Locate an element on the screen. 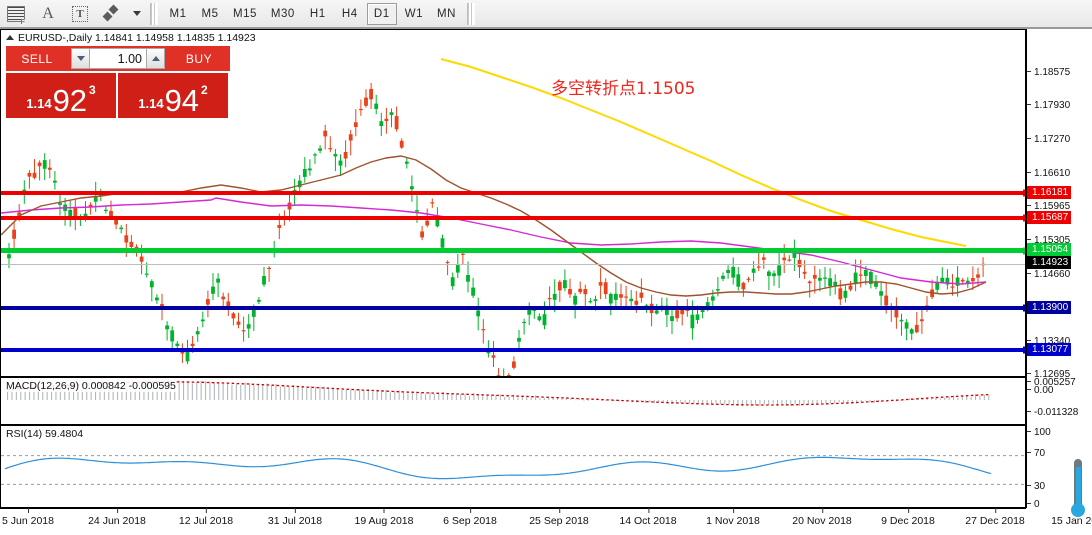 Image resolution: width=1092 pixels, height=535 pixels. date-tick: 24 Jun 2018 is located at coordinates (117, 517).